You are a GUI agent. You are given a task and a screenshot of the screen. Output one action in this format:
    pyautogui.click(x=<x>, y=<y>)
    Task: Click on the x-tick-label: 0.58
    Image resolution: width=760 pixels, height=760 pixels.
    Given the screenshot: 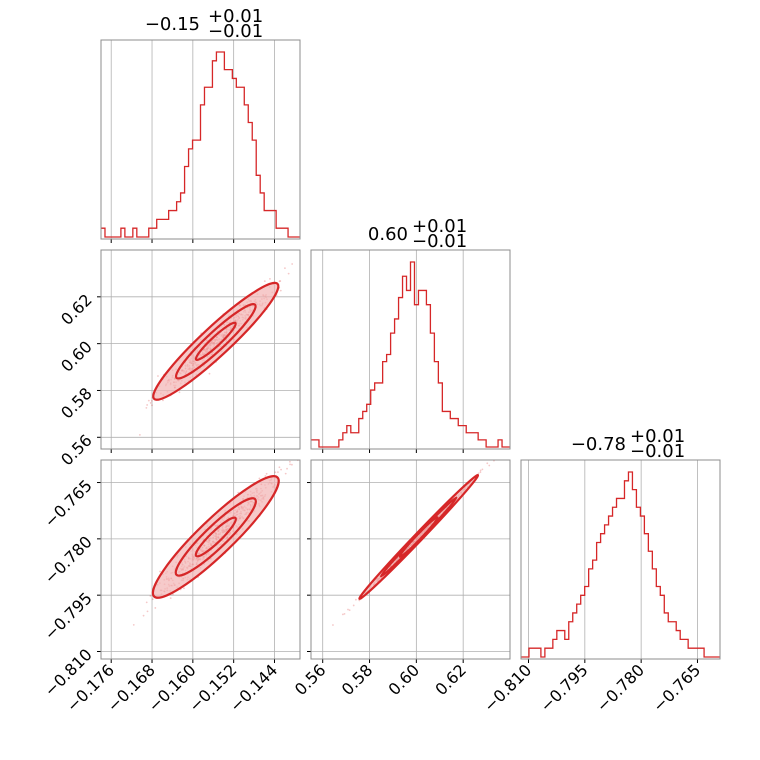 What is the action you would take?
    pyautogui.click(x=357, y=679)
    